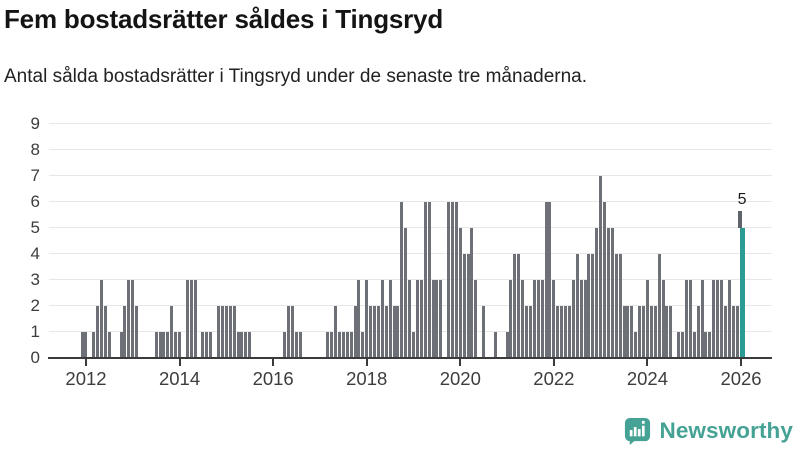 The width and height of the screenshot is (800, 450). What do you see at coordinates (35, 253) in the screenshot?
I see `y-tick-label: 4` at bounding box center [35, 253].